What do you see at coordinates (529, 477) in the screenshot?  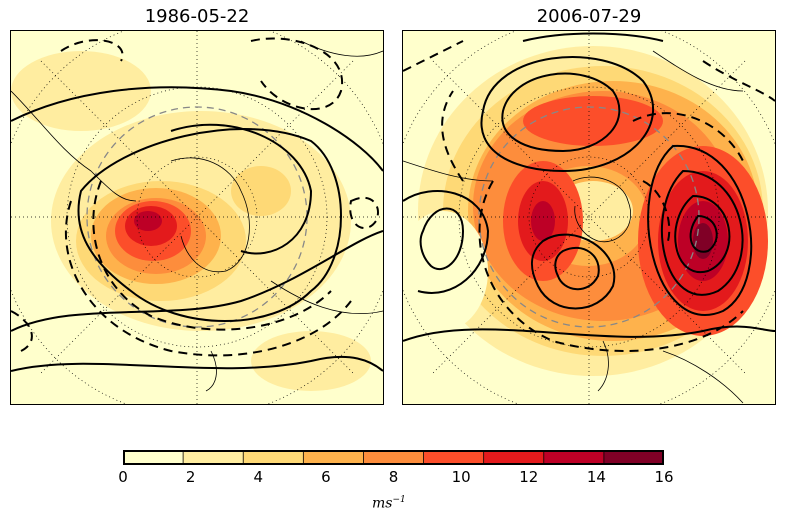 I see `colorbar-tick-label: 12` at bounding box center [529, 477].